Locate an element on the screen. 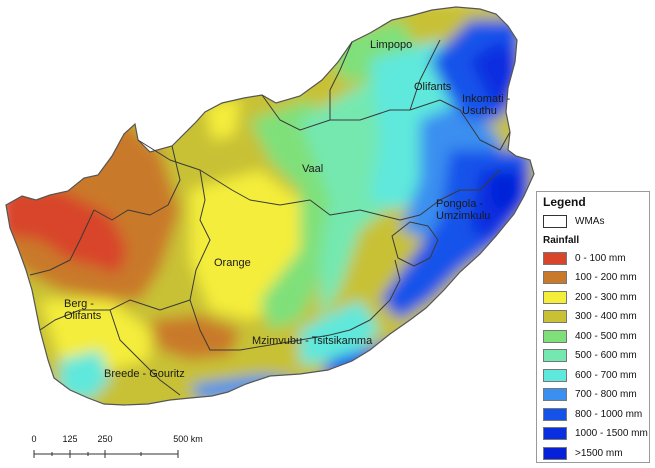 The width and height of the screenshot is (655, 468). scale-tick-125: 125 is located at coordinates (70, 439).